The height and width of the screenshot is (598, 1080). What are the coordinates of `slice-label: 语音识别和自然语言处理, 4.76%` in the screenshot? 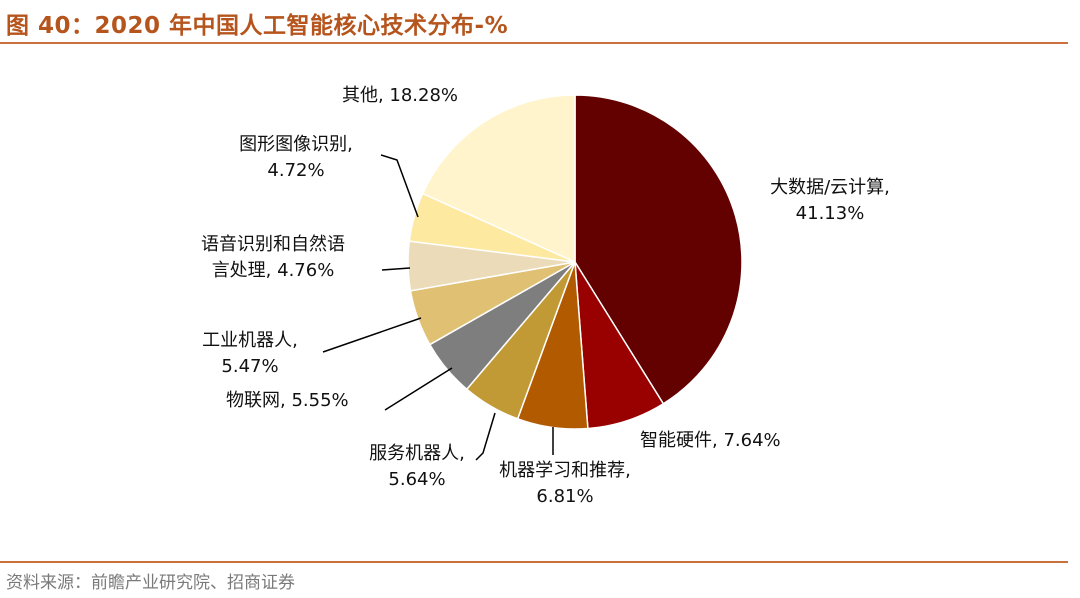 It's located at (273, 257).